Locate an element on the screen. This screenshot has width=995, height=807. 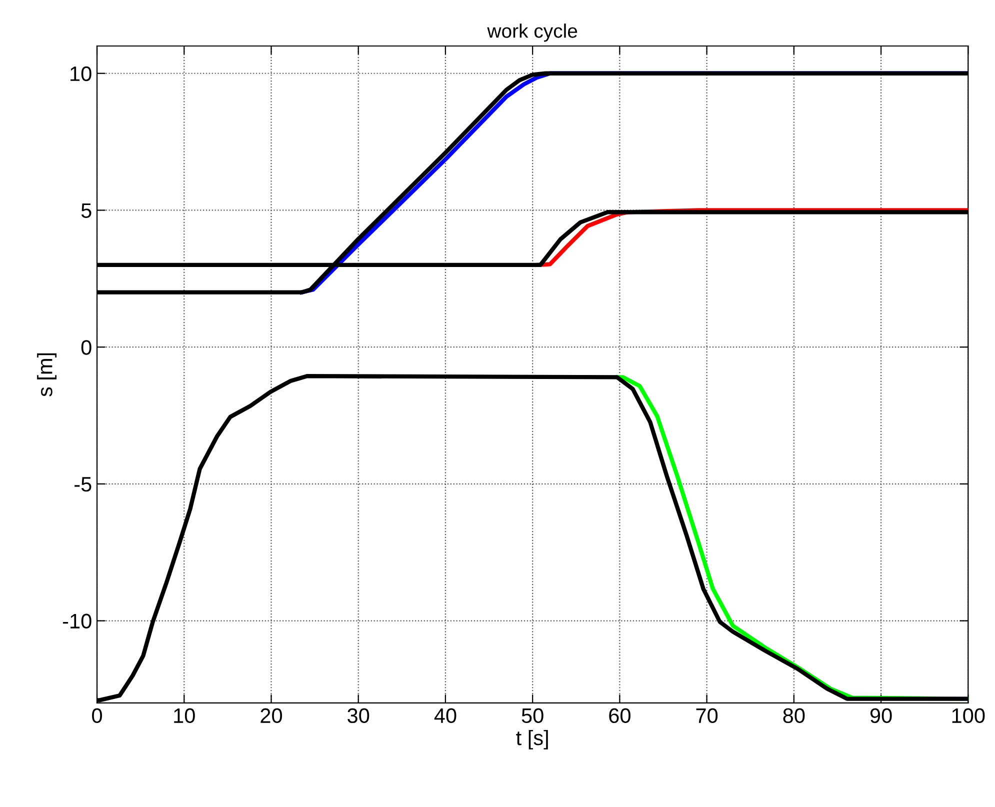
x-tick-label: 50 is located at coordinates (533, 716).